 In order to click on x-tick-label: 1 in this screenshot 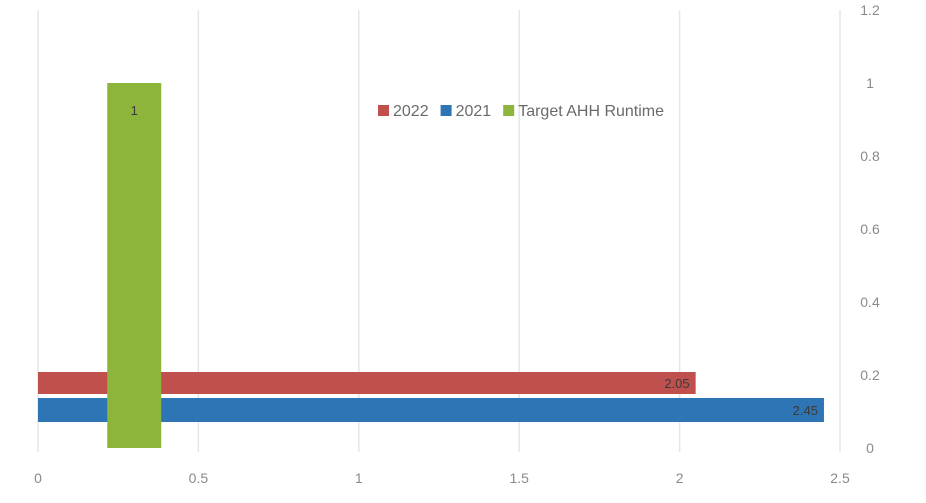, I will do `click(359, 478)`.